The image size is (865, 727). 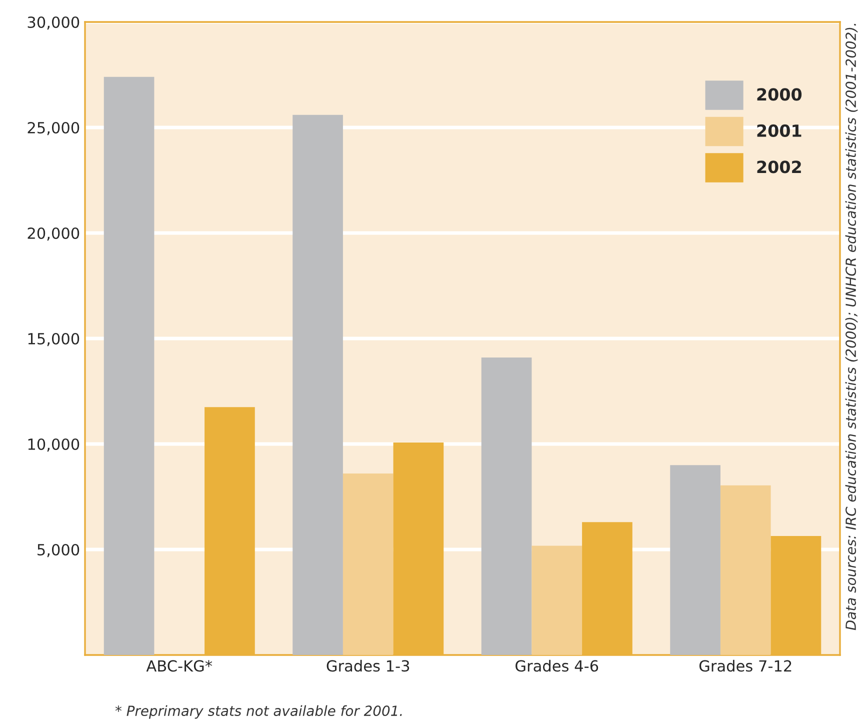 I want to click on text: Data sources: IRC education statistics (2000); UNHCR education statistics (2001-2002)., so click(x=851, y=327).